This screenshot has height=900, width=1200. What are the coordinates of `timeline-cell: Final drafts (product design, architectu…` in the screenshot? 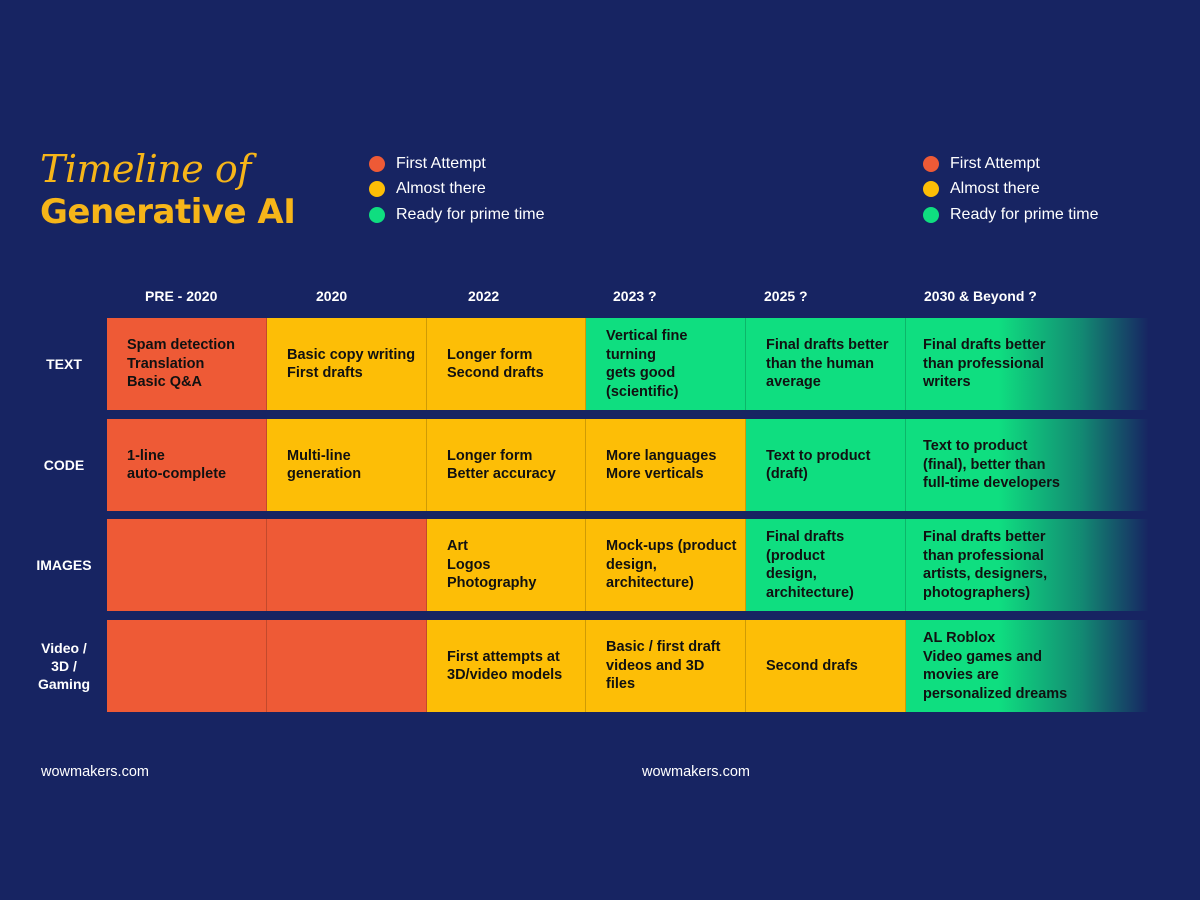 It's located at (826, 565).